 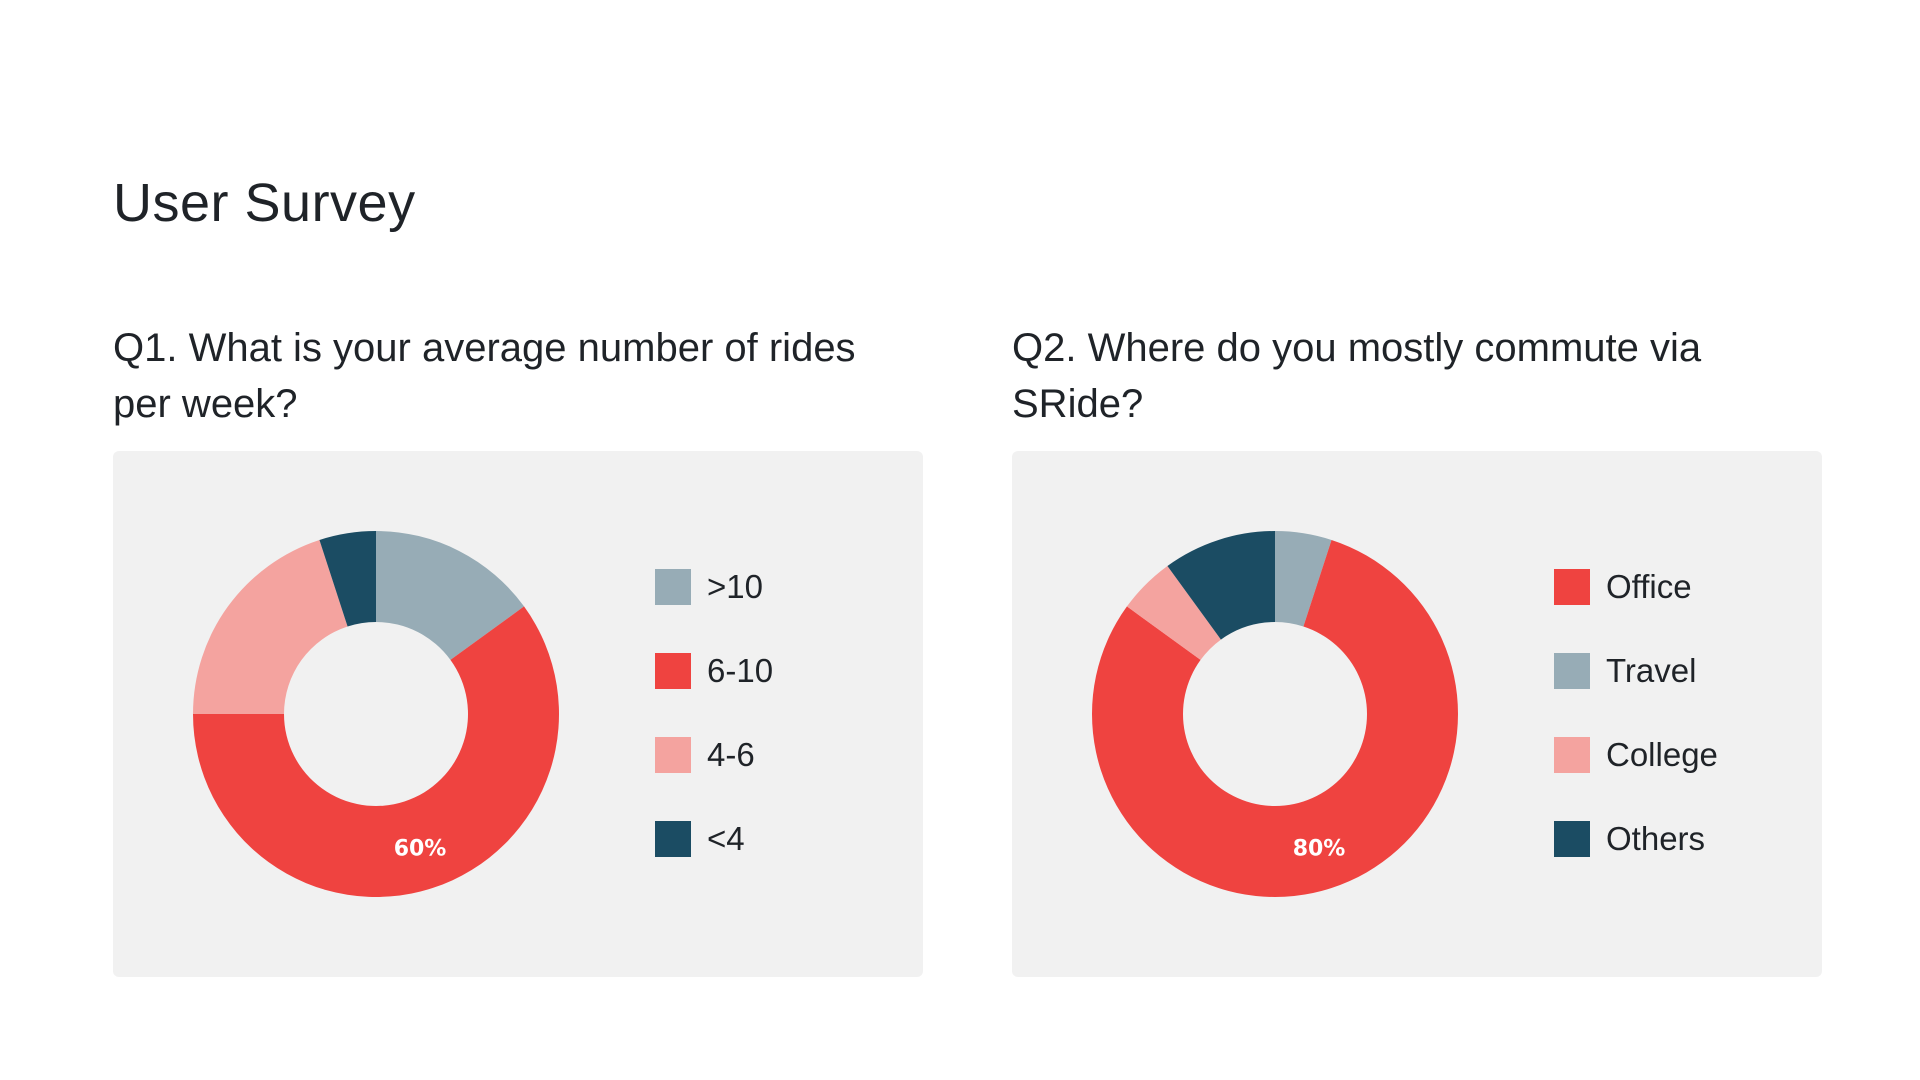 I want to click on q1-legend: >10 6-10 4-6 <4, so click(x=714, y=736).